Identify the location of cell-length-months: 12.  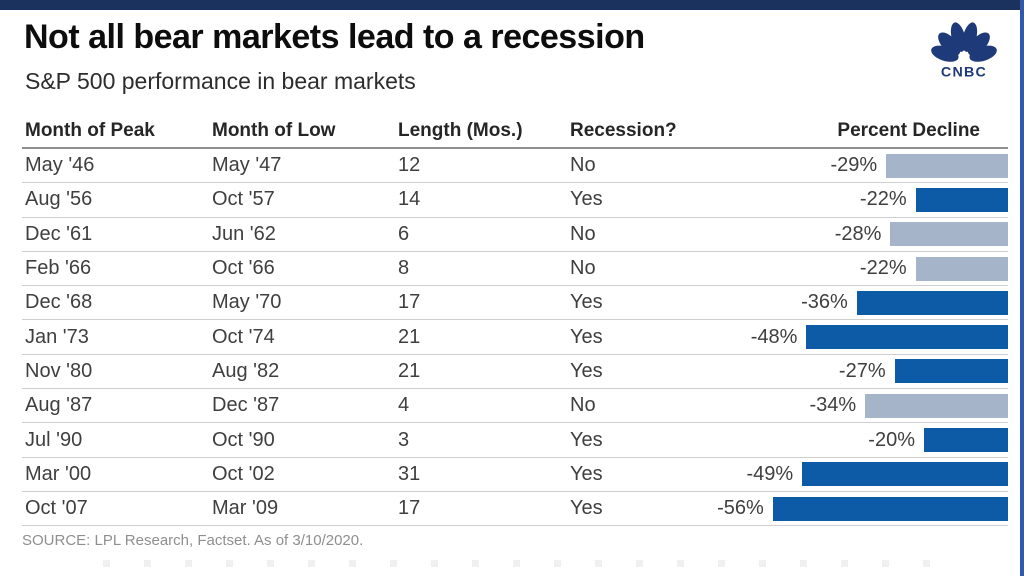
(409, 165).